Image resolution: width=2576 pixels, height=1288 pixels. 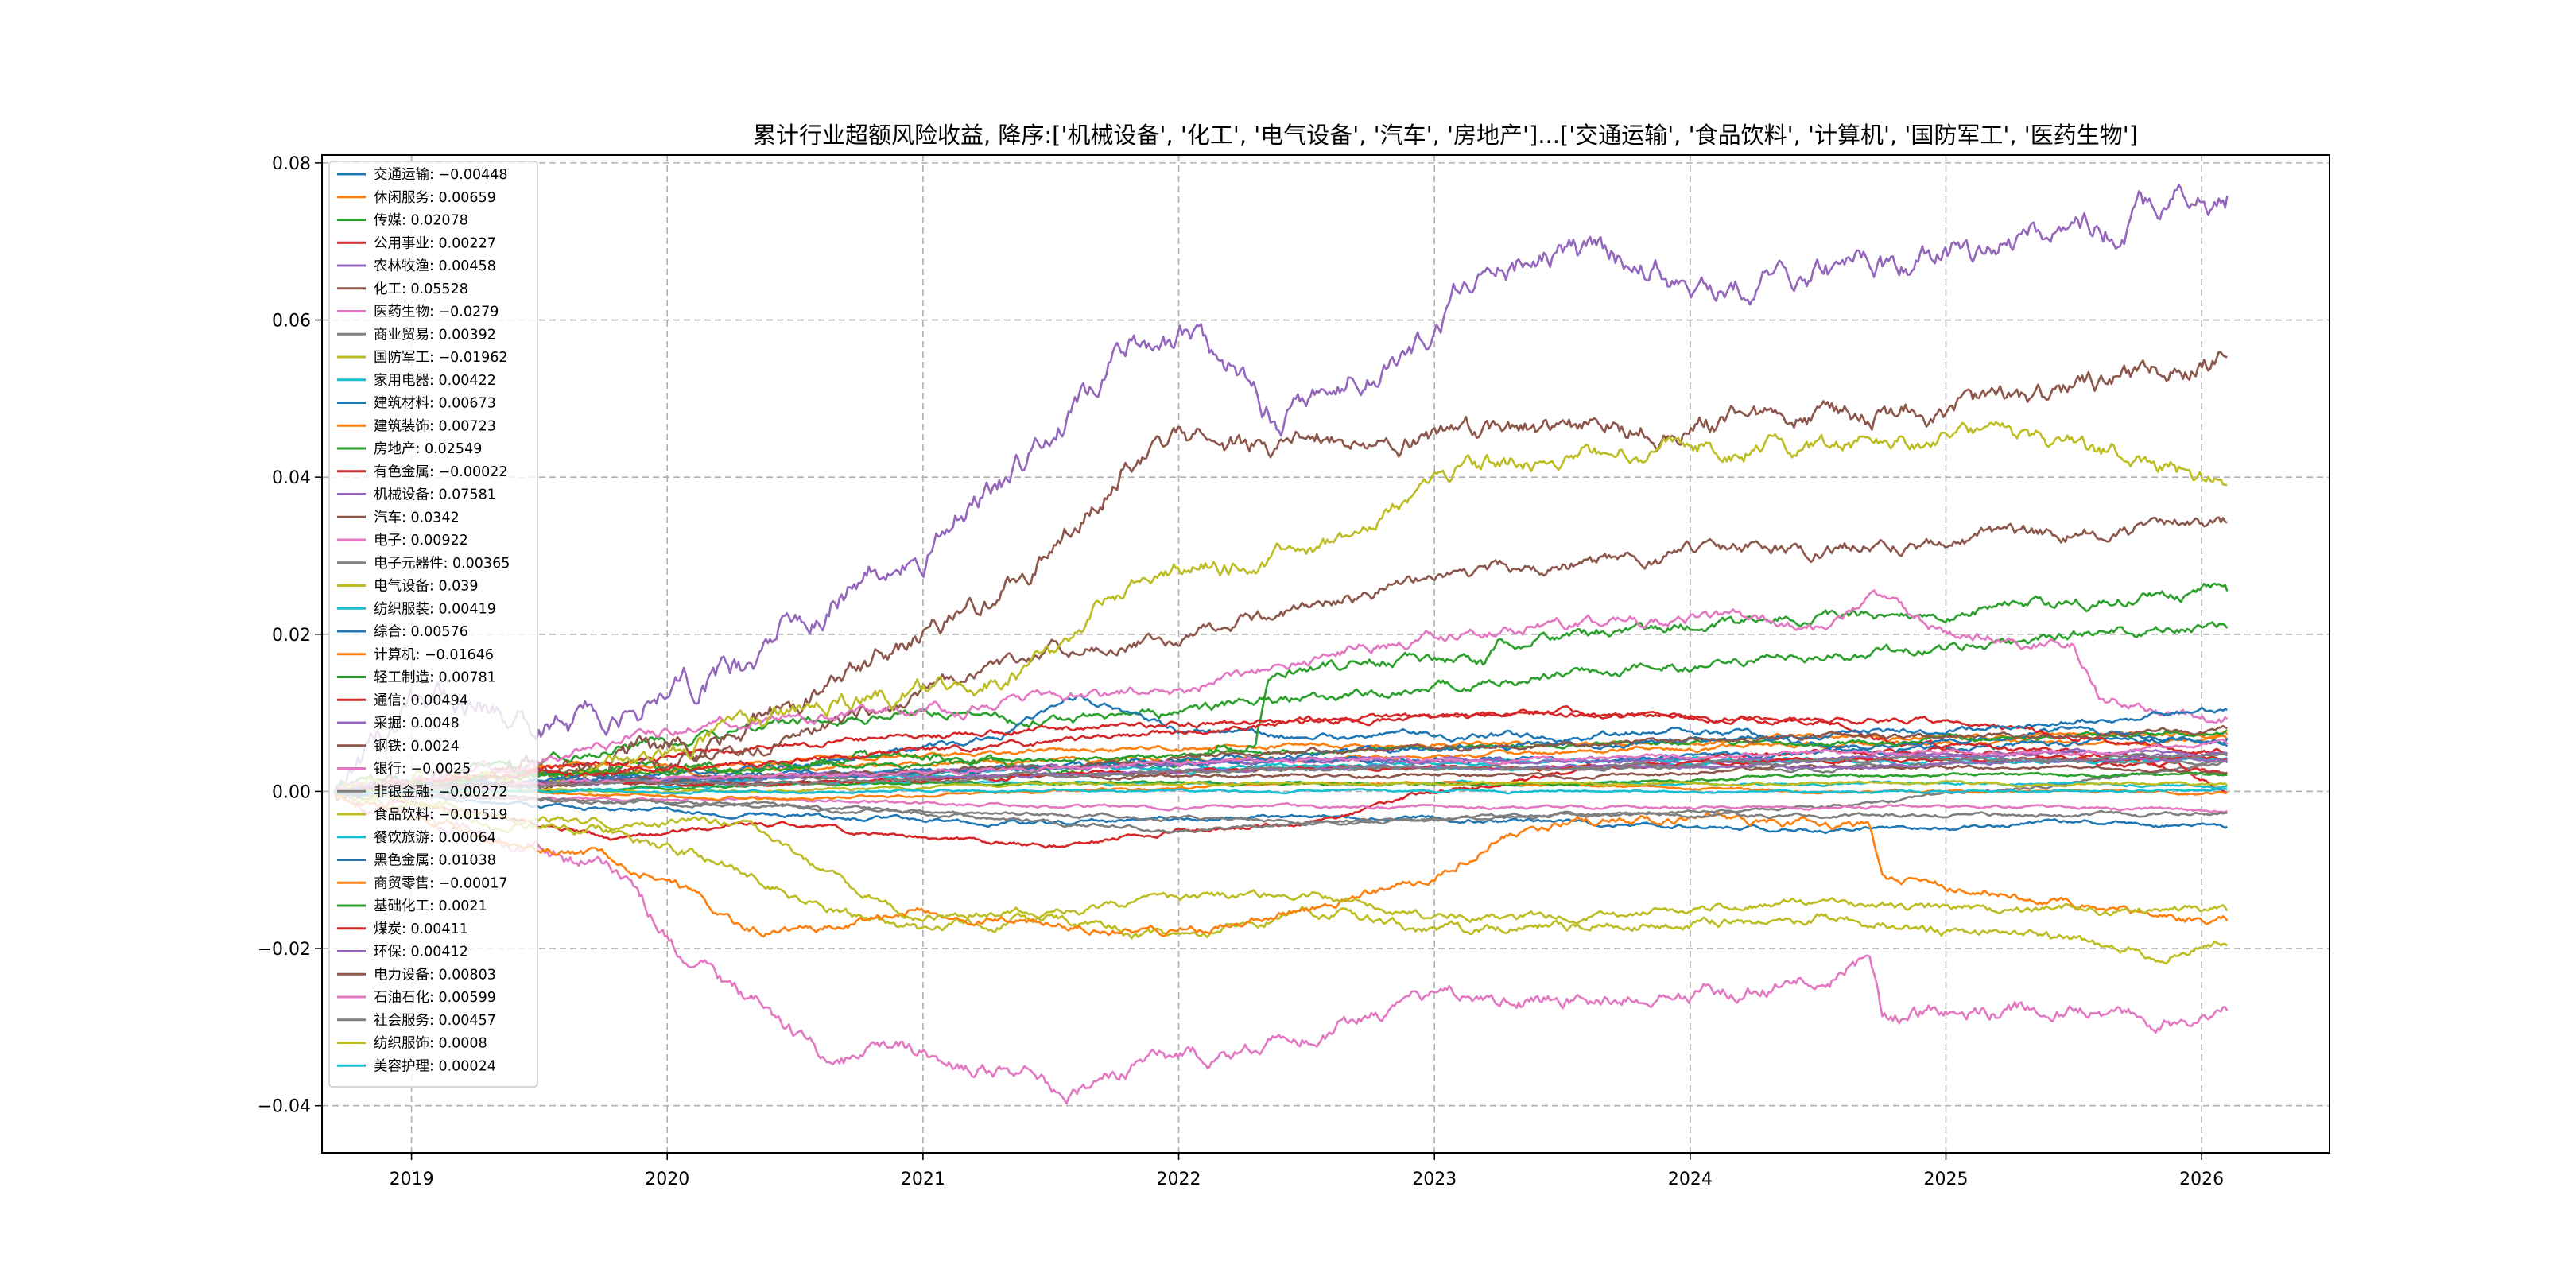 I want to click on legend-series-name: 非银金融, so click(x=402, y=792).